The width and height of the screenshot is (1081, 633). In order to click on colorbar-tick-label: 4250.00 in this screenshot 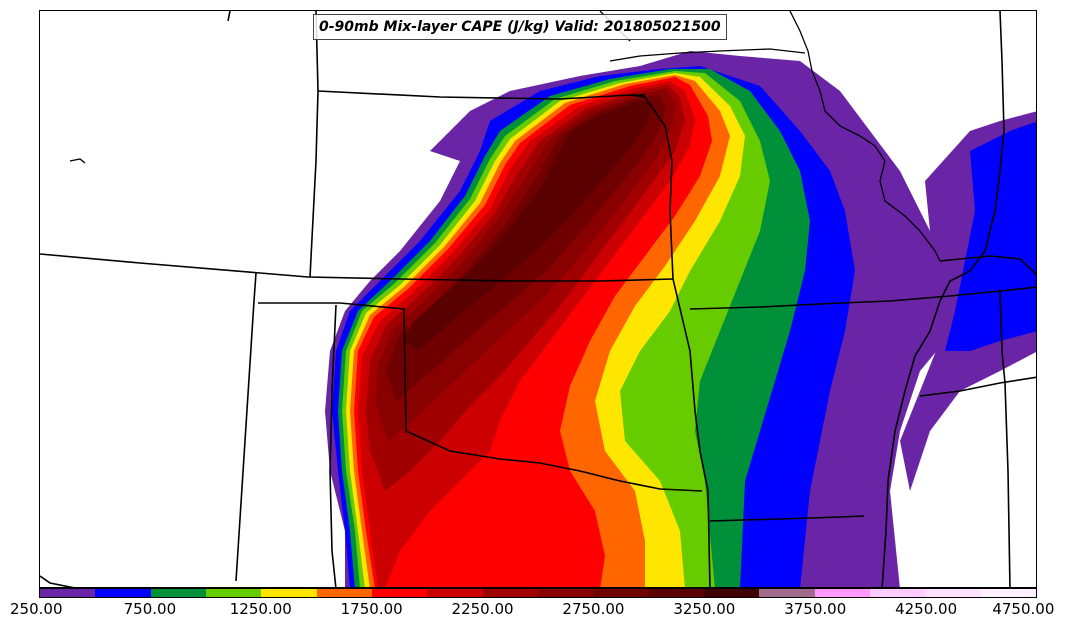, I will do `click(926, 609)`.